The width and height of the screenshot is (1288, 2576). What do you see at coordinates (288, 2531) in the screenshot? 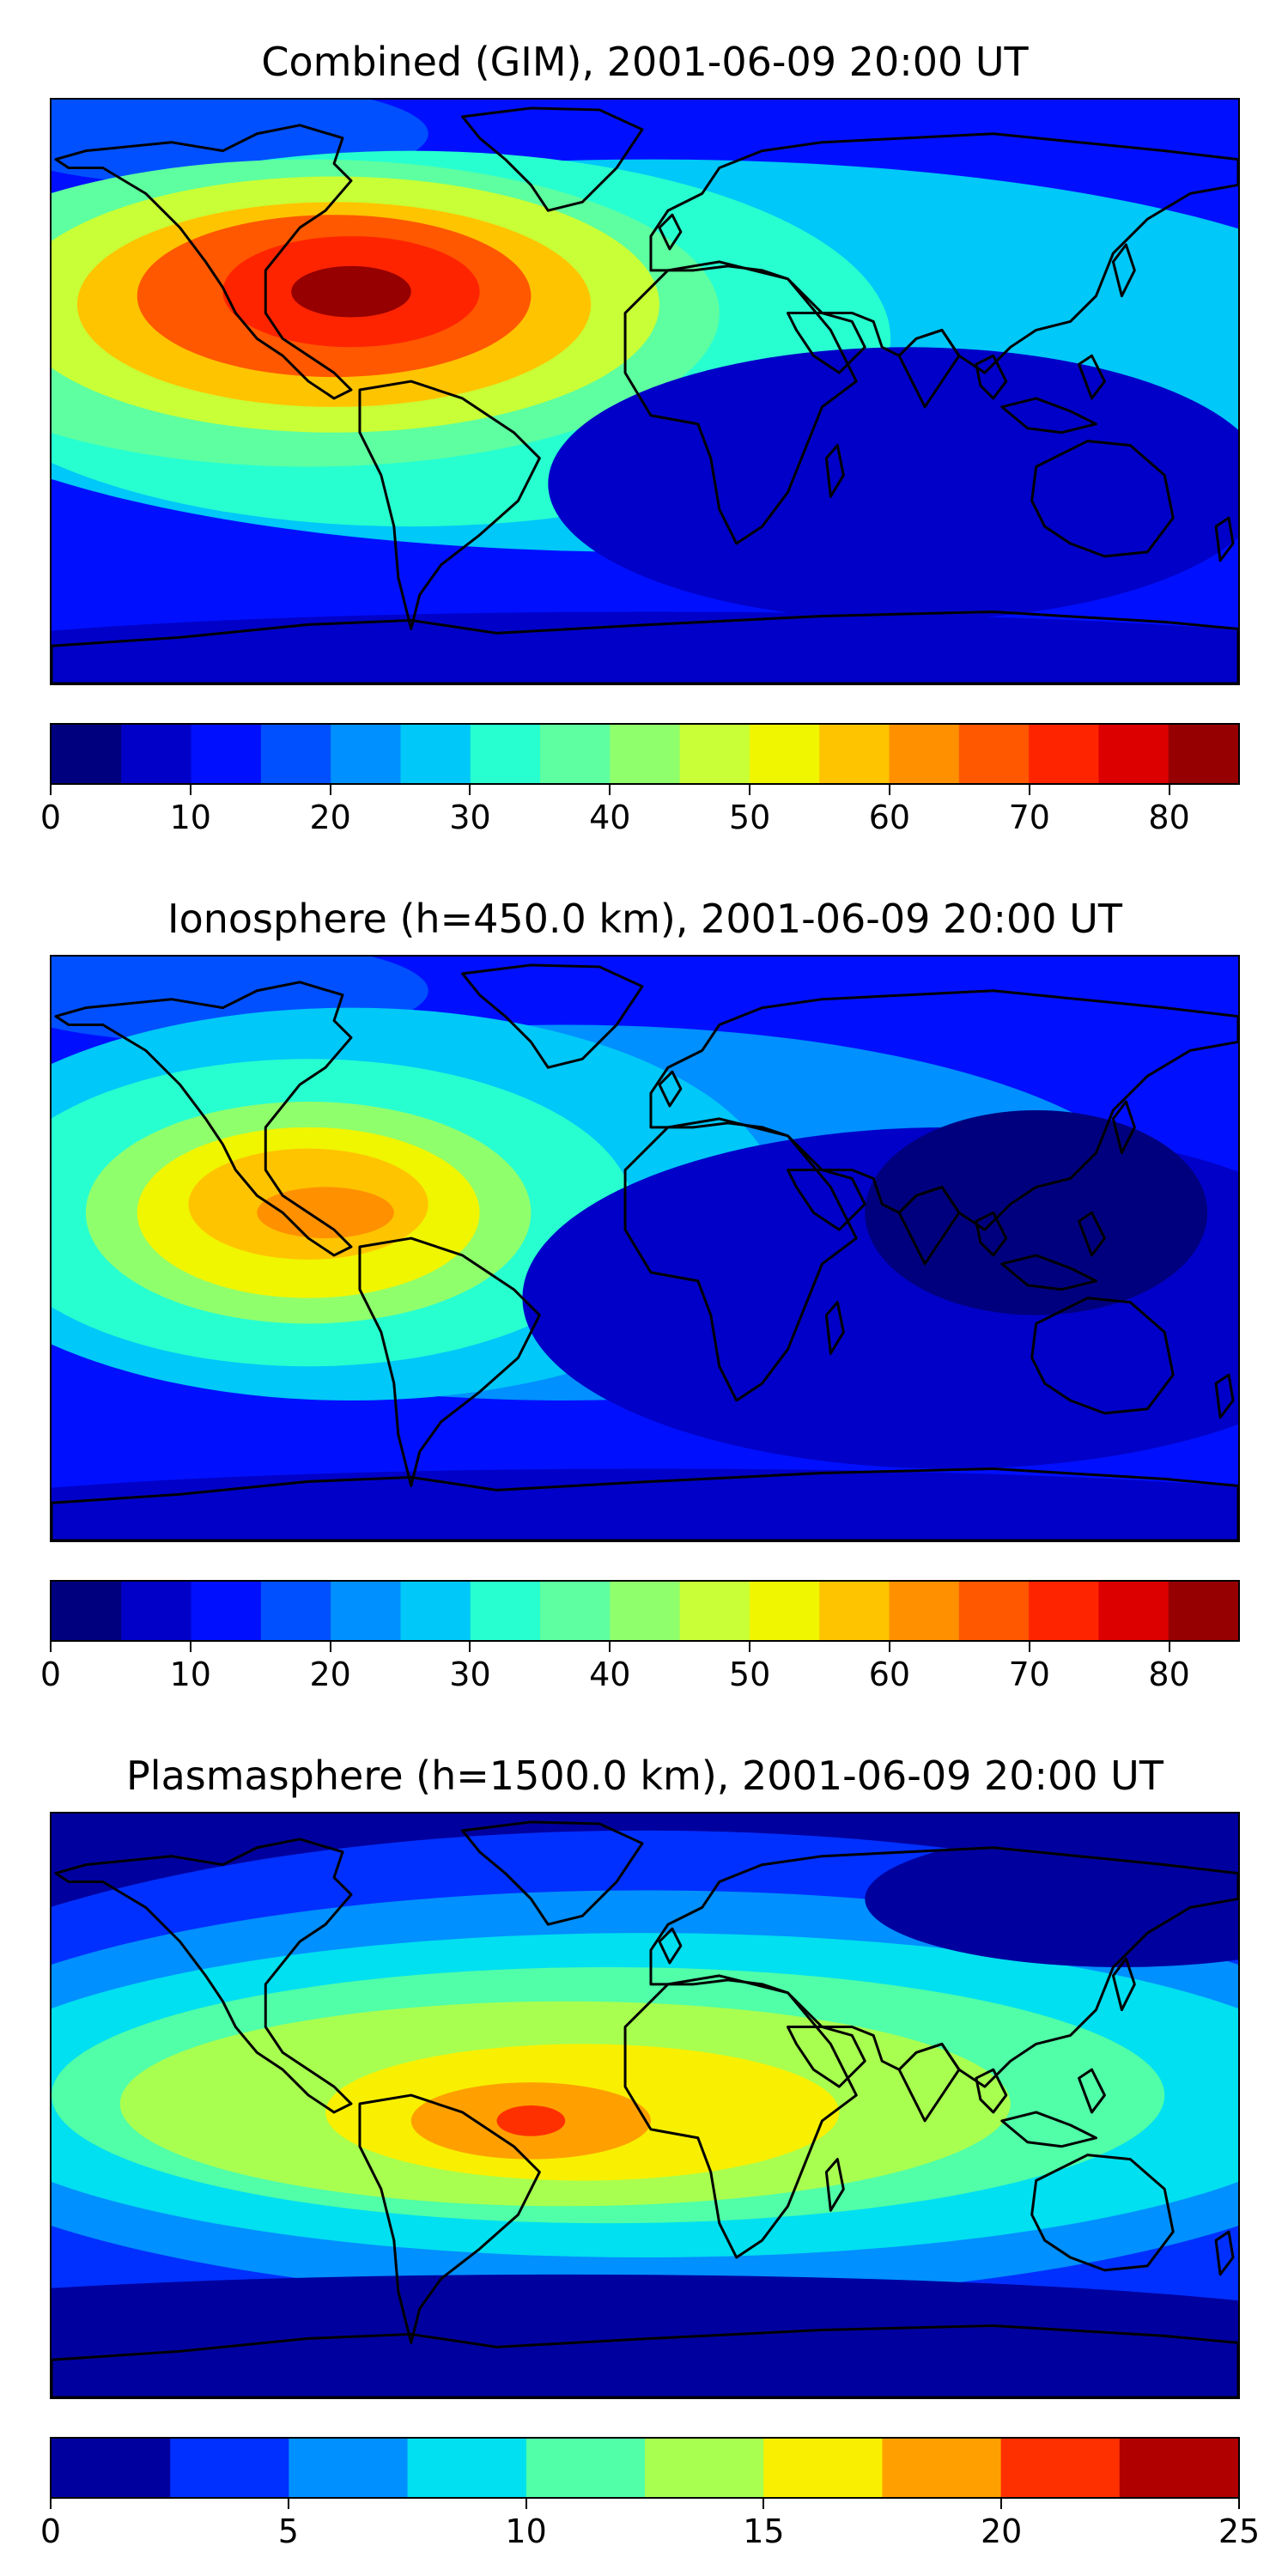
I see `colorbar-tick-label: 5` at bounding box center [288, 2531].